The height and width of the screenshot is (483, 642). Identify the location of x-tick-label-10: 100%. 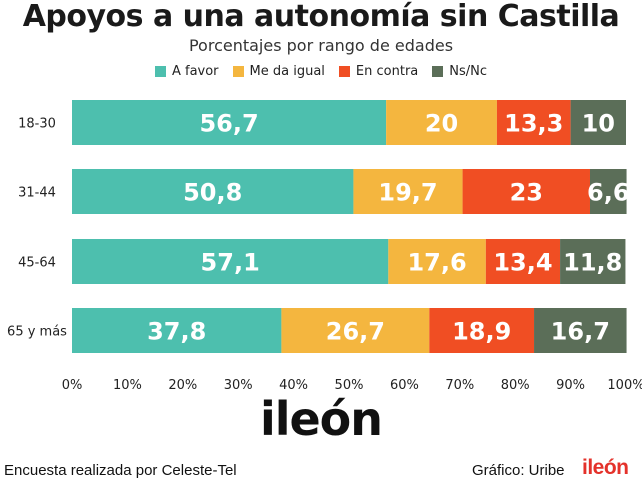
(624, 385).